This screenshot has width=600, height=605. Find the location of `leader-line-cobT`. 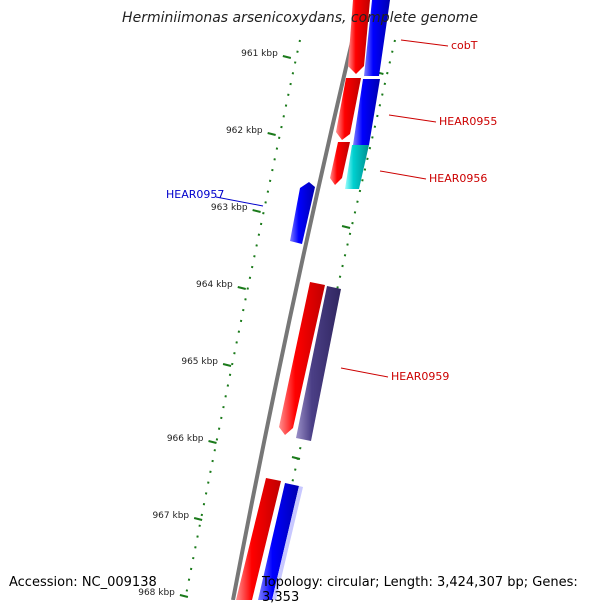

leader-line-cobT is located at coordinates (424, 43).